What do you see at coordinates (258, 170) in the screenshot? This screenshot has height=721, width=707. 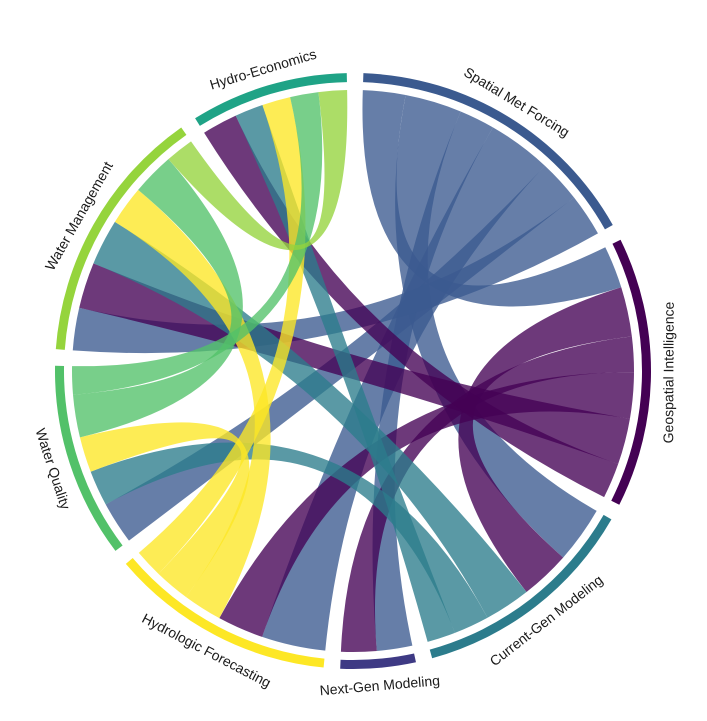 I see `ribbon-water-management-to-hydro-economics` at bounding box center [258, 170].